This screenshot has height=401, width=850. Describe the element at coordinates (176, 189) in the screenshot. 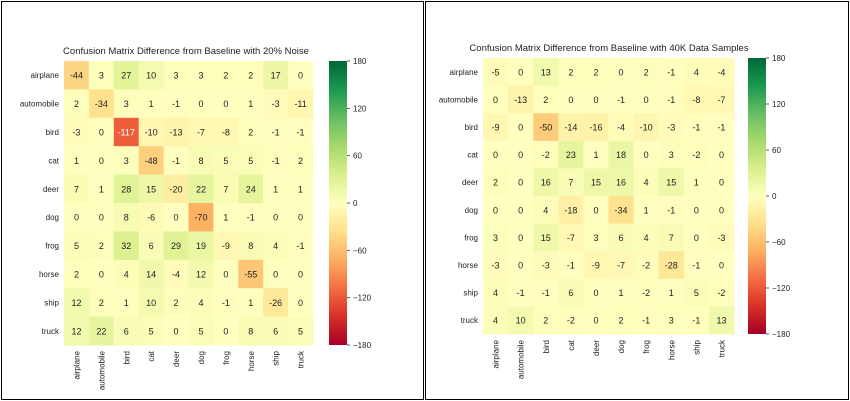

I see `cell-value: -20` at that location.